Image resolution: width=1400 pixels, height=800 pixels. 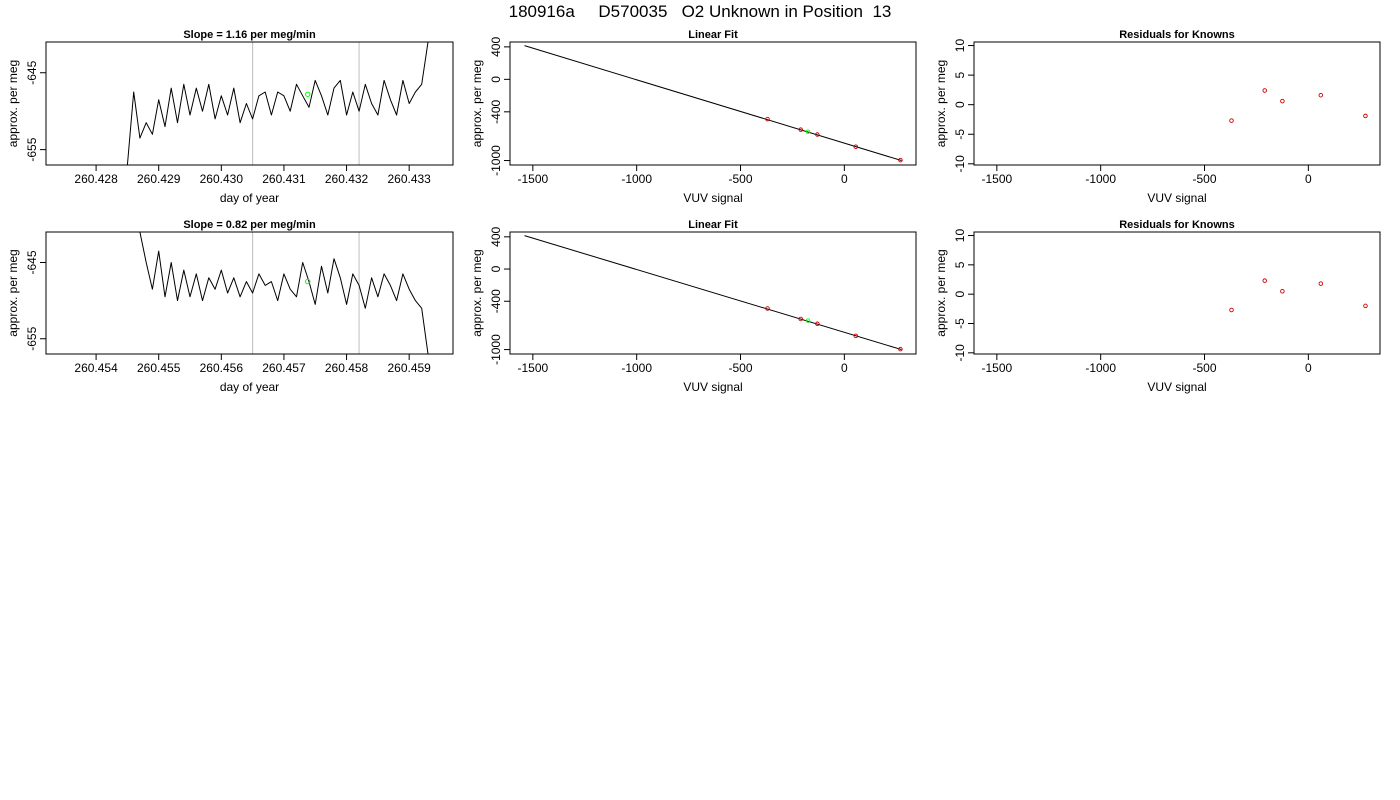 I want to click on x-tick-label: 260.432, so click(x=347, y=179).